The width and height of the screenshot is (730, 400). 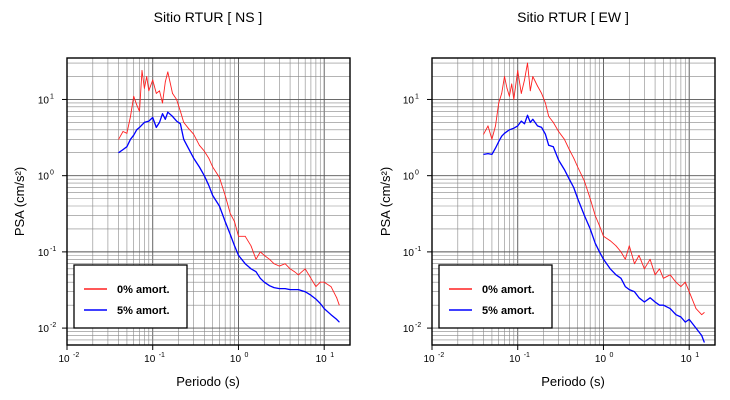 What do you see at coordinates (19, 201) in the screenshot?
I see `y-axis-label: PSA (cm/s²)` at bounding box center [19, 201].